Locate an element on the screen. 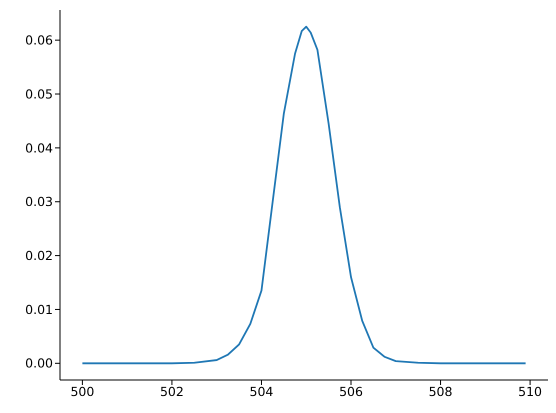 Image resolution: width=556 pixels, height=413 pixels. x-tick-label: 506 is located at coordinates (351, 391).